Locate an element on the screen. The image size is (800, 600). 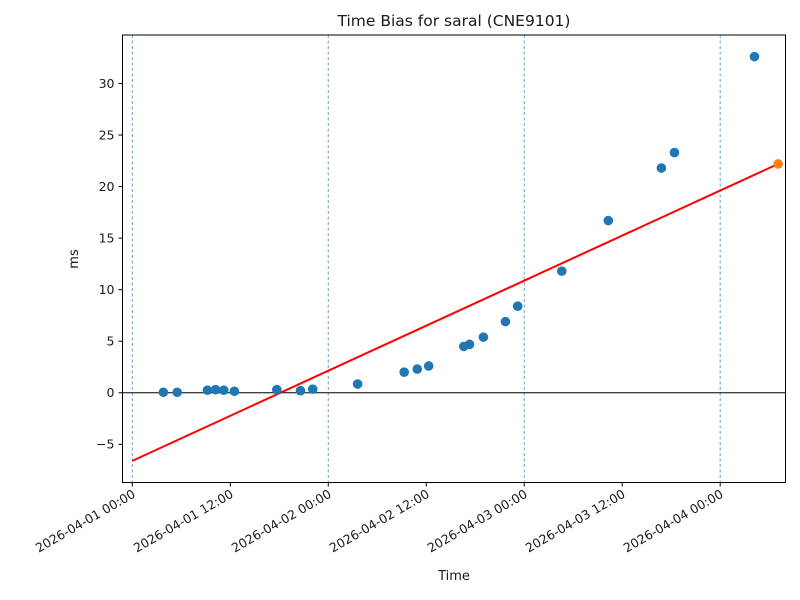
y-tick-label: 10 is located at coordinates (107, 289).